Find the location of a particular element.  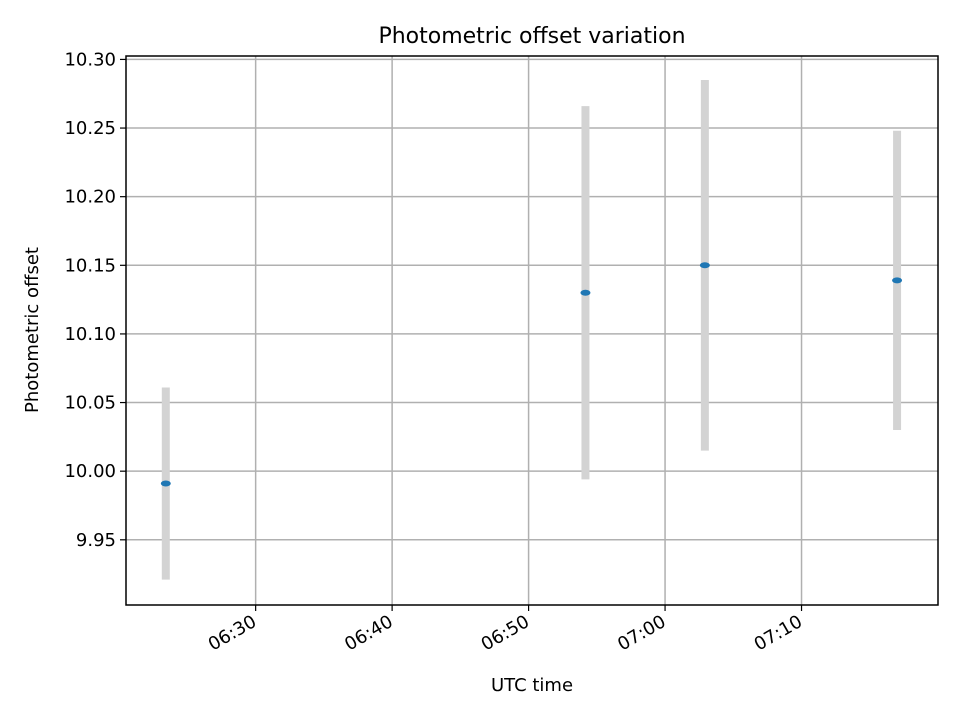

y-tick-label: 10.25 is located at coordinates (90, 128).